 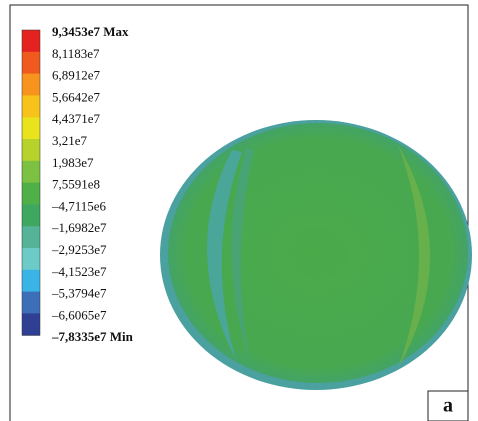 What do you see at coordinates (70, 140) in the screenshot?
I see `legend-label: 3,21e7` at bounding box center [70, 140].